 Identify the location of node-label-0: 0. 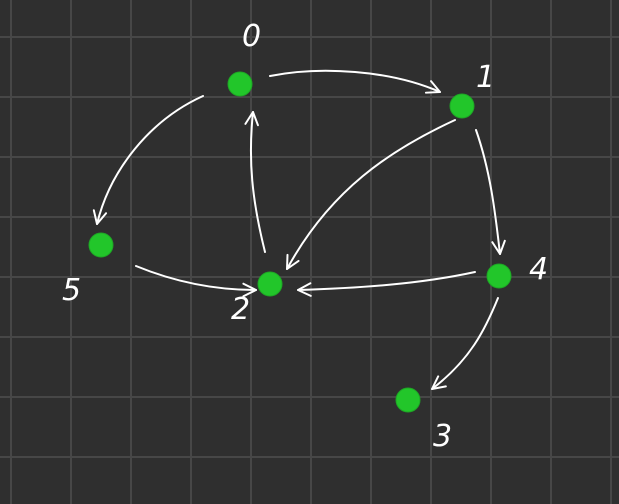
(251, 36).